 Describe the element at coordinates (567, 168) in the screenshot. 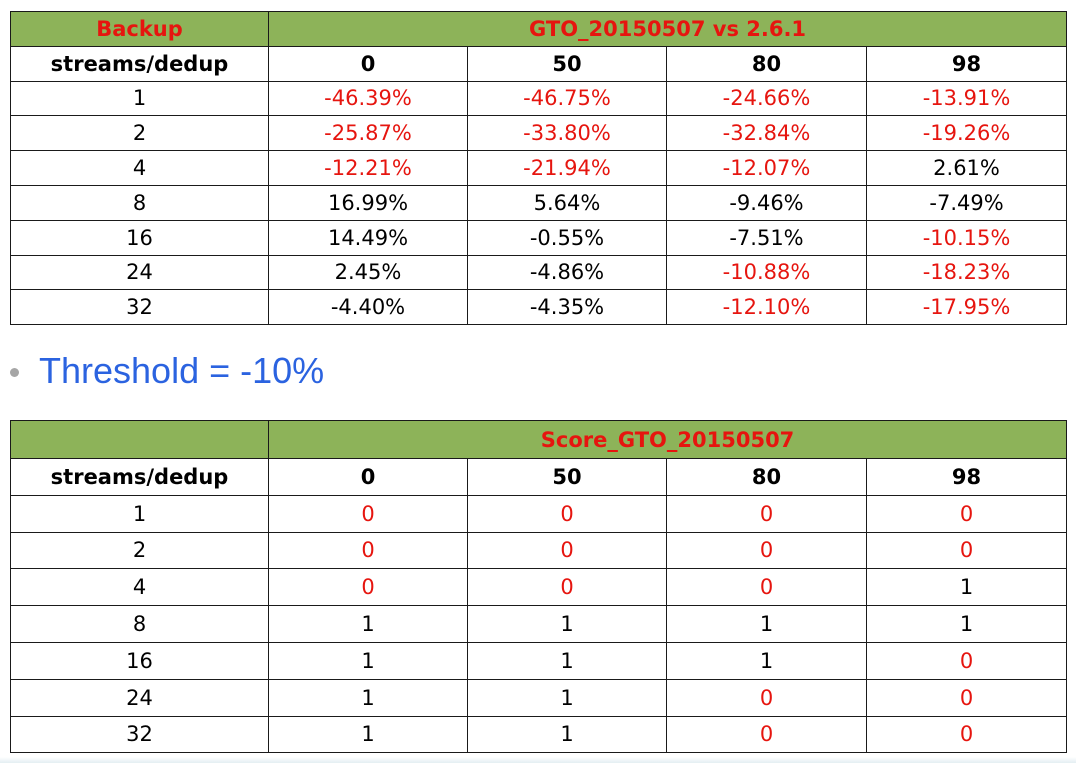

I see `table-cell: -21.94%` at that location.